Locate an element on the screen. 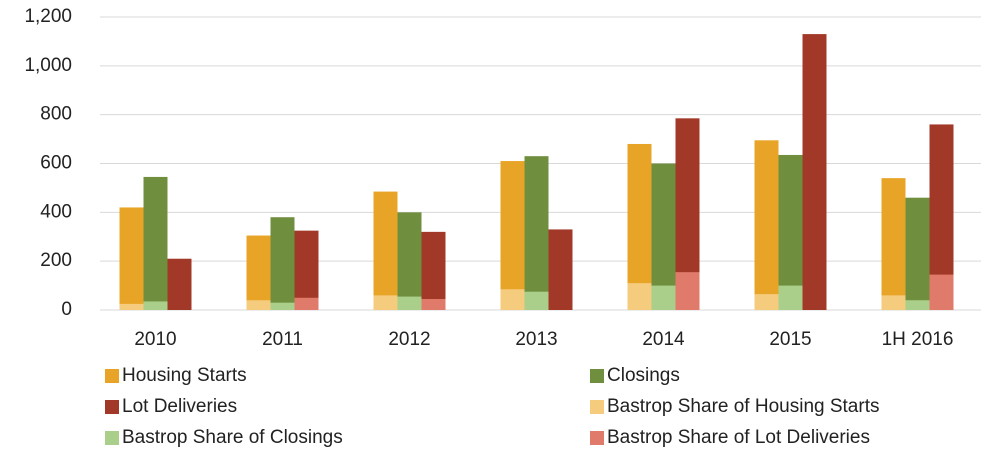  x-tick-label: 2010 is located at coordinates (155, 339).